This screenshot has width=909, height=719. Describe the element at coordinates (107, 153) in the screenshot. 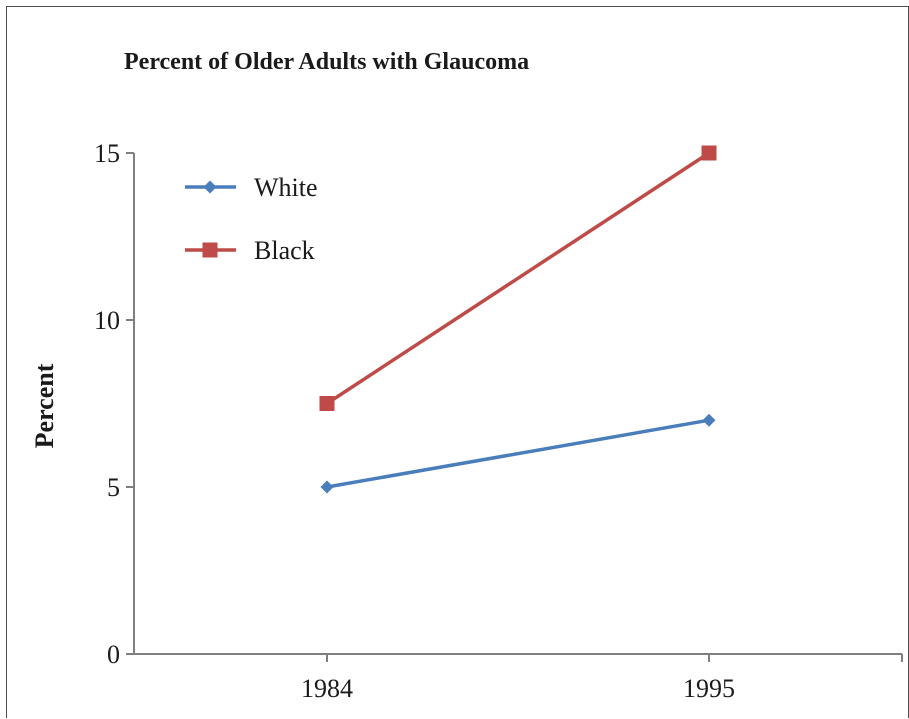

I see `y-tick-label: 15` at that location.